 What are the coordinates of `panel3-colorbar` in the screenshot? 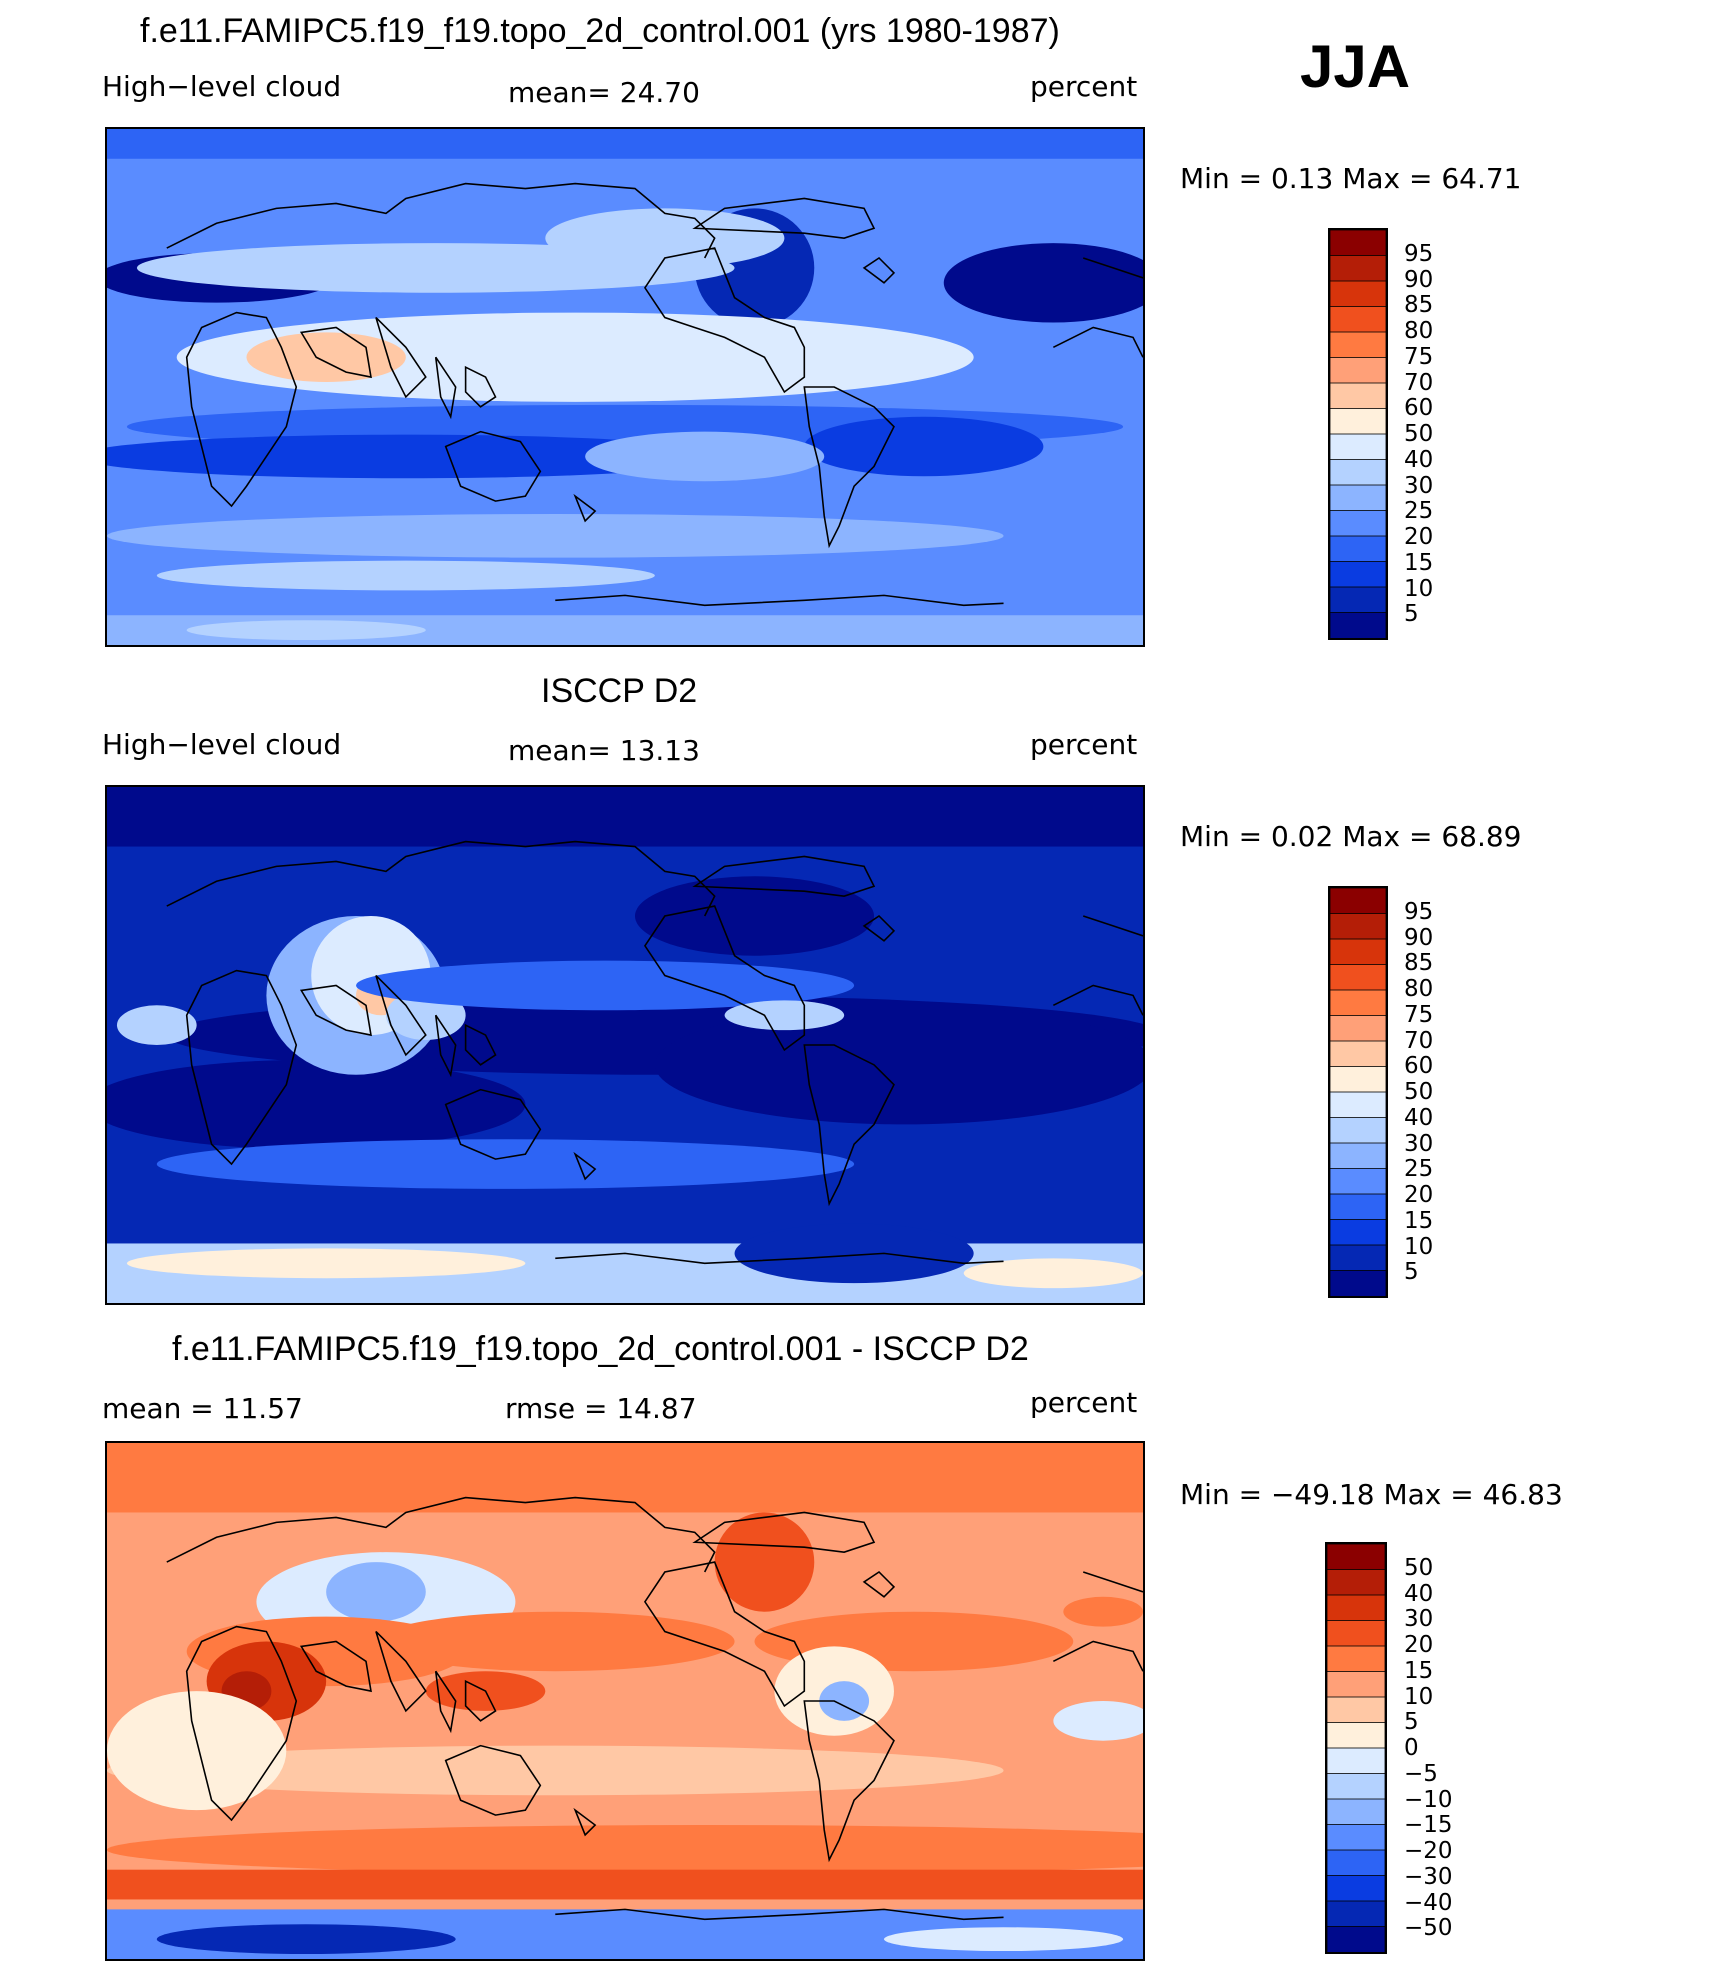 It's located at (1356, 1748).